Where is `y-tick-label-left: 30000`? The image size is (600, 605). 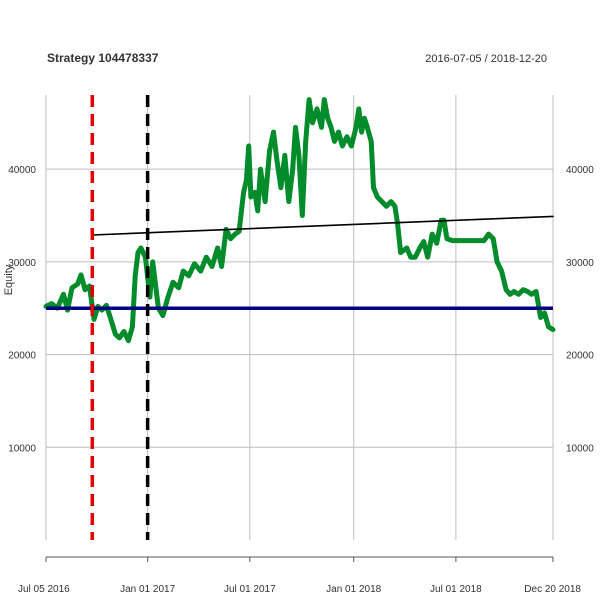
y-tick-label-left: 30000 is located at coordinates (22, 263).